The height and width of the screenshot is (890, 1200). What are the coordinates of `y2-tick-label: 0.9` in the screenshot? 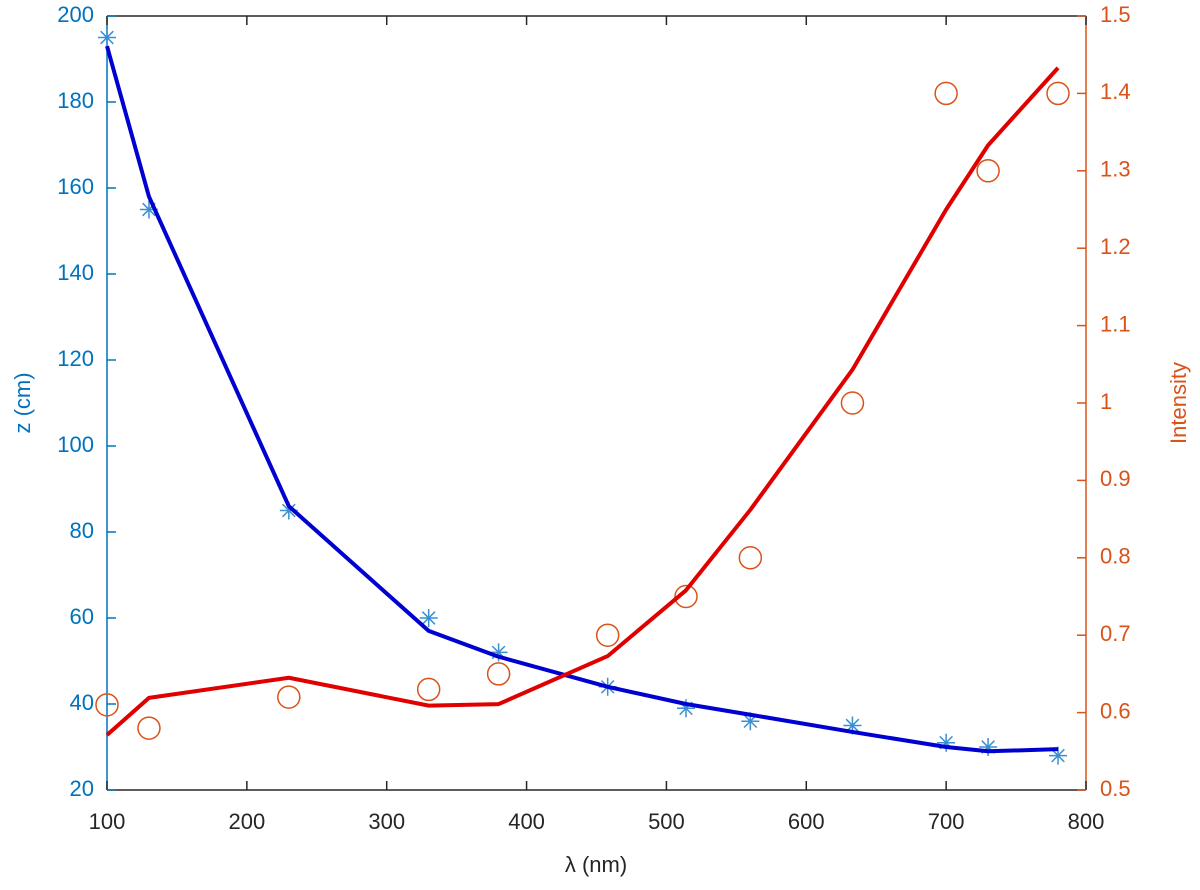 It's located at (1115, 478).